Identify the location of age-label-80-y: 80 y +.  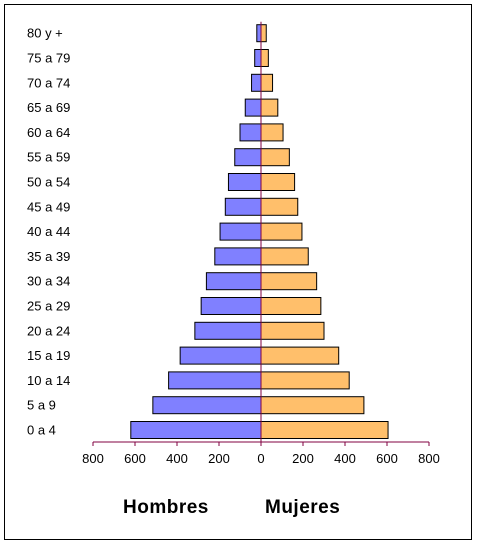
(45, 33).